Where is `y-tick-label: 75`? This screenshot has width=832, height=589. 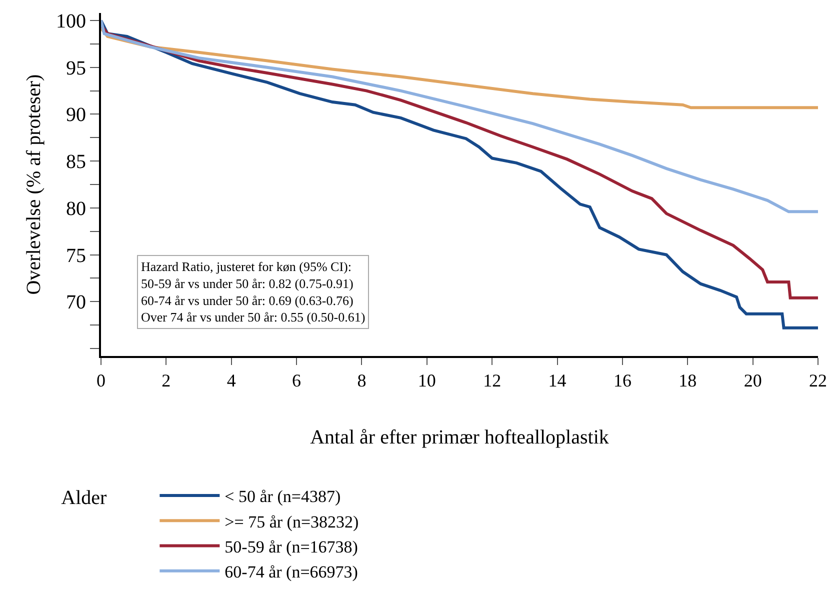 y-tick-label: 75 is located at coordinates (76, 255).